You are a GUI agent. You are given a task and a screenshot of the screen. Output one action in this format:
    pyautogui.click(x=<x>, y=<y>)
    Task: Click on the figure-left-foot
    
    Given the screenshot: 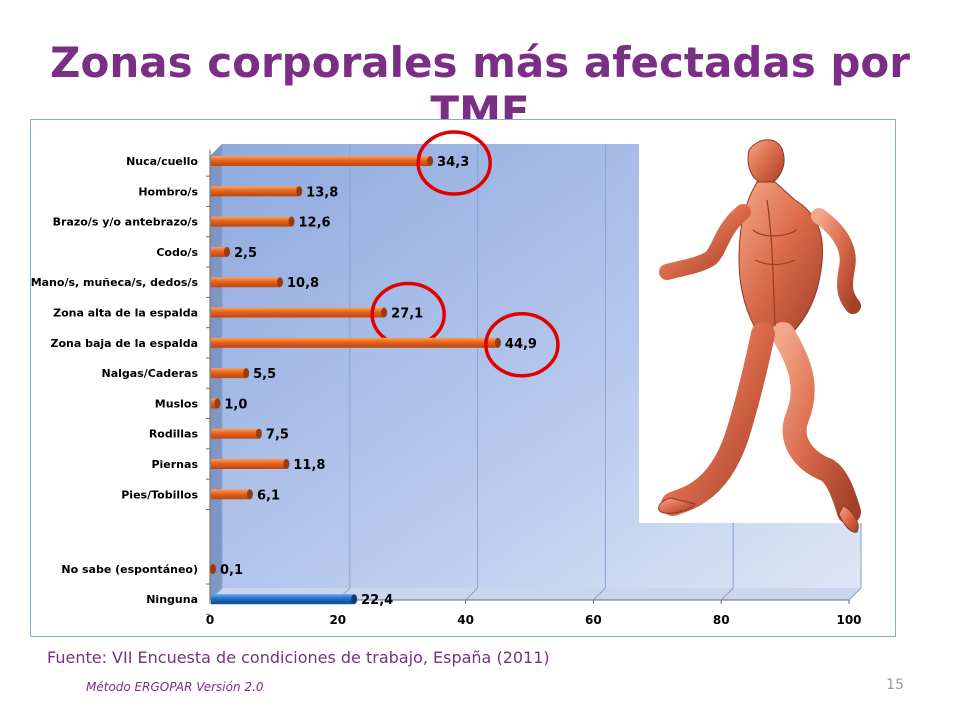 What is the action you would take?
    pyautogui.click(x=677, y=505)
    